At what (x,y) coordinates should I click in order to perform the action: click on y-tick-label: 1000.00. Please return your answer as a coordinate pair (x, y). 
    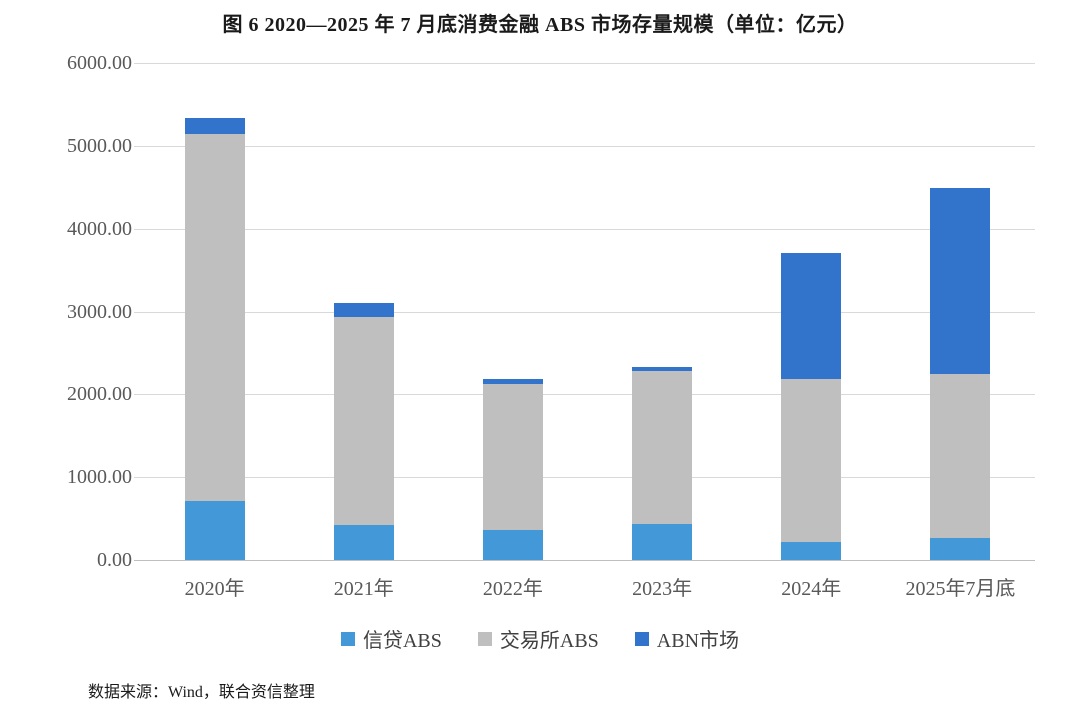
    Looking at the image, I should click on (99, 477).